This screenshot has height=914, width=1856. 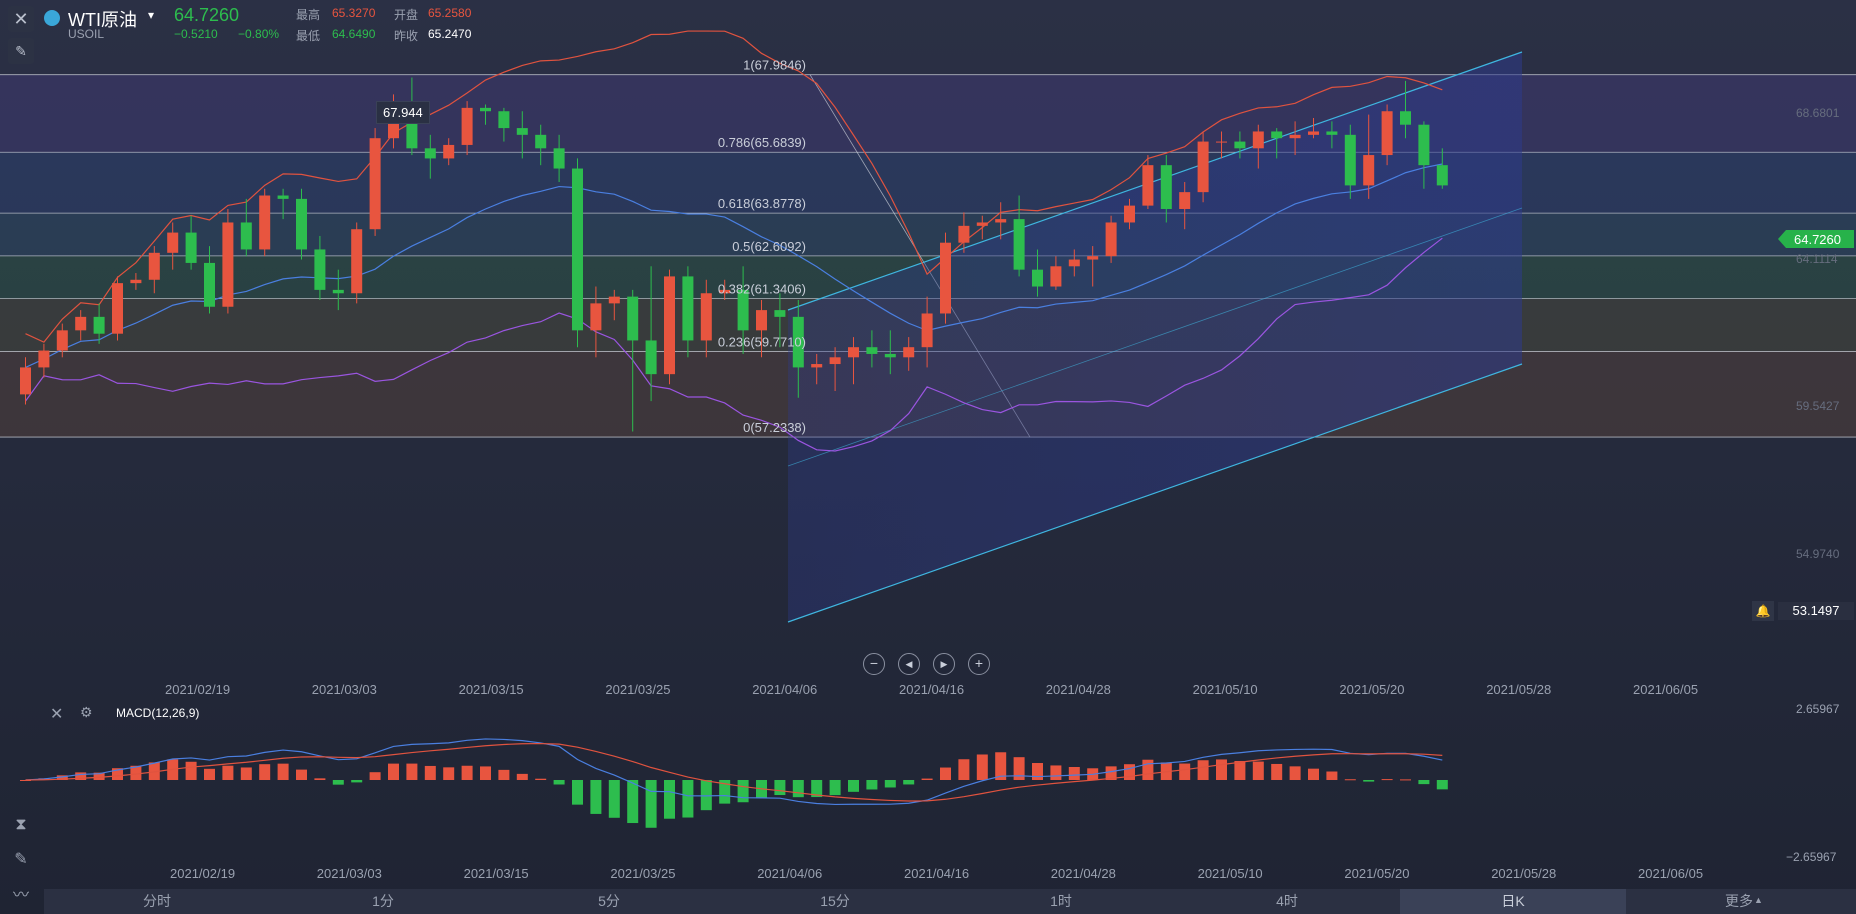 What do you see at coordinates (1758, 900) in the screenshot?
I see `more-caret-icon: ▲` at bounding box center [1758, 900].